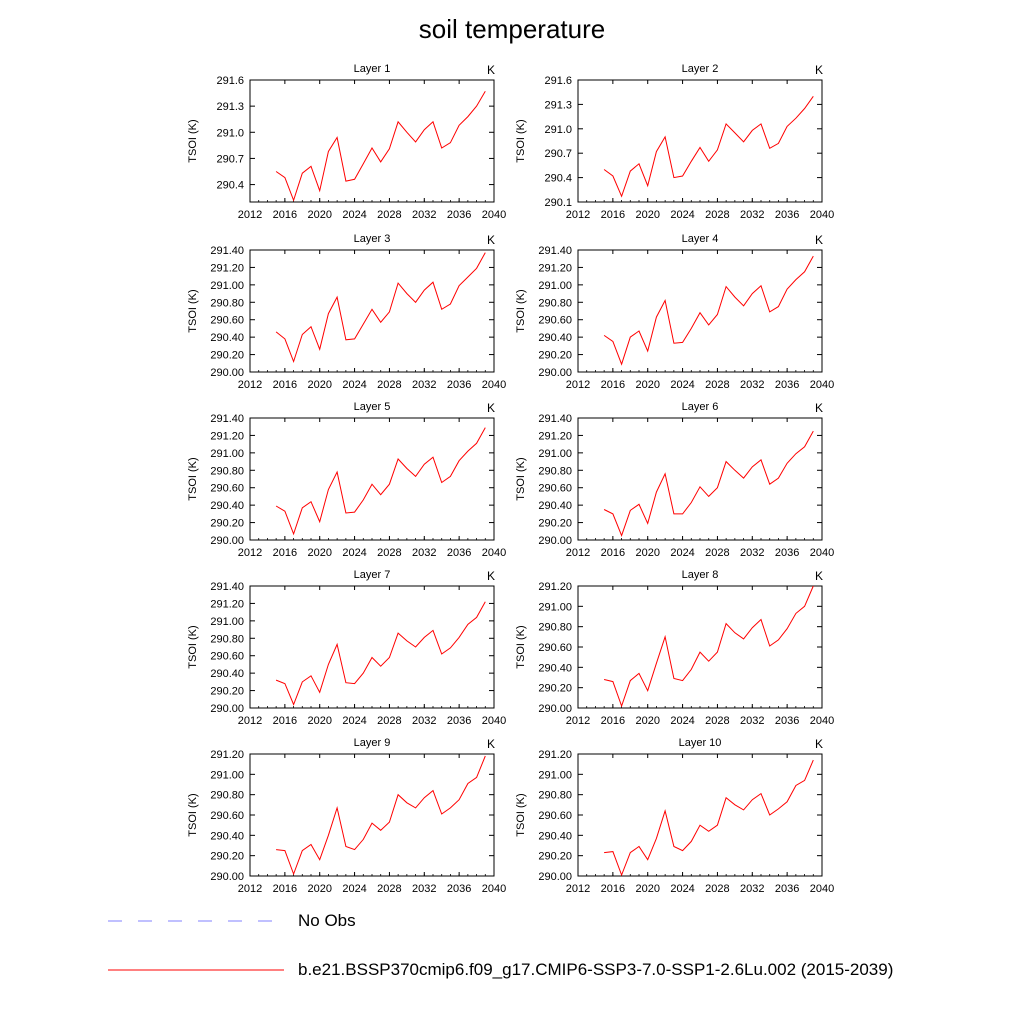 This screenshot has width=1024, height=1024. What do you see at coordinates (250, 553) in the screenshot?
I see `x-tick-label-5: 2012` at bounding box center [250, 553].